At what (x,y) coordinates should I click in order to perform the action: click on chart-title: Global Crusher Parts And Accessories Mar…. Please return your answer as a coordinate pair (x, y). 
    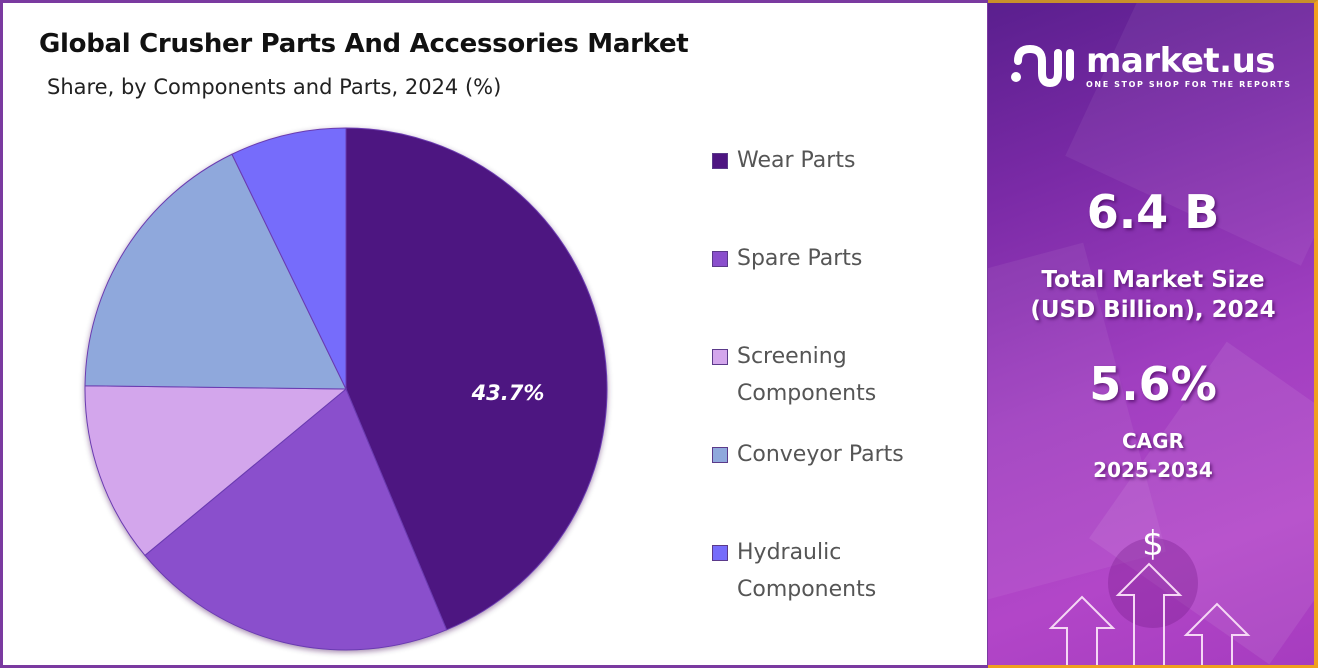
    Looking at the image, I should click on (364, 44).